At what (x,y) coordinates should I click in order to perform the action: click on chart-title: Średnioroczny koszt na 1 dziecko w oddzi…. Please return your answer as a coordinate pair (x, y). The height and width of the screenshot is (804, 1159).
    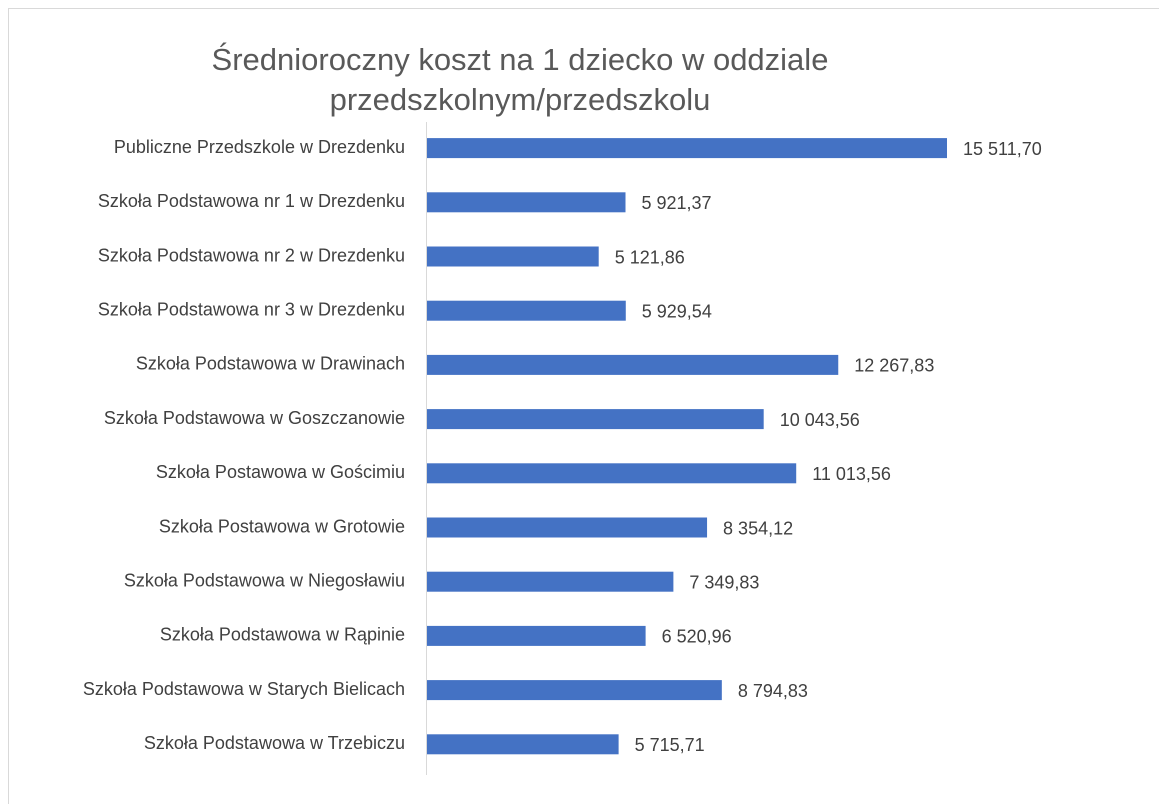
    Looking at the image, I should click on (520, 79).